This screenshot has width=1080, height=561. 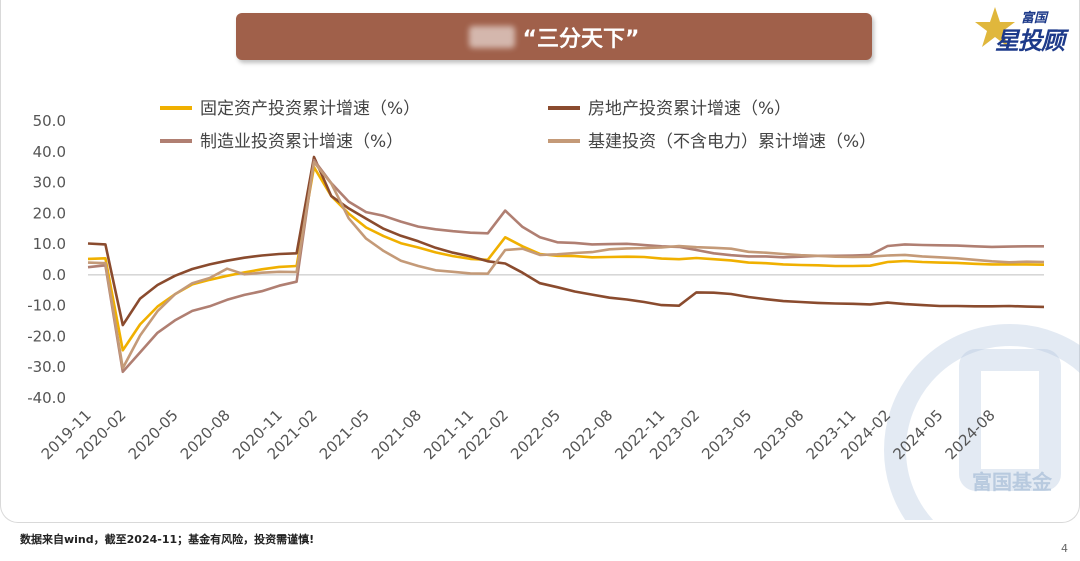 I want to click on y-tick-label: 10.0, so click(x=49, y=244).